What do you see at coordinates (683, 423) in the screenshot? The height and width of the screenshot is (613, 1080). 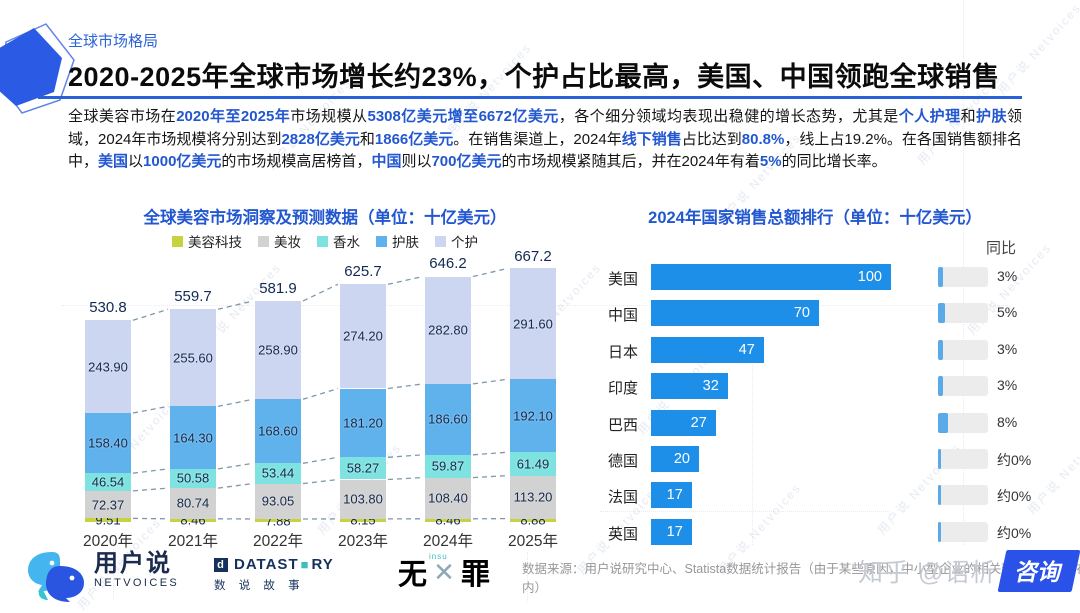 I see `country-bar: 27` at bounding box center [683, 423].